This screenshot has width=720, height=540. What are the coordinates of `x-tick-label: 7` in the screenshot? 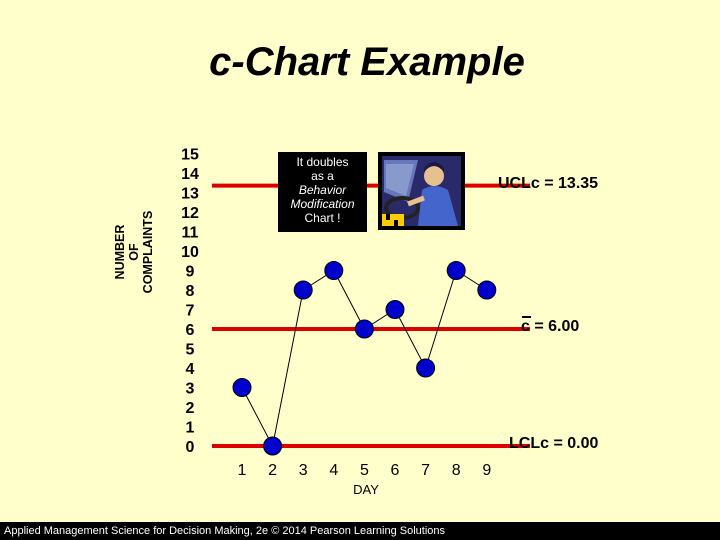 It's located at (425, 470).